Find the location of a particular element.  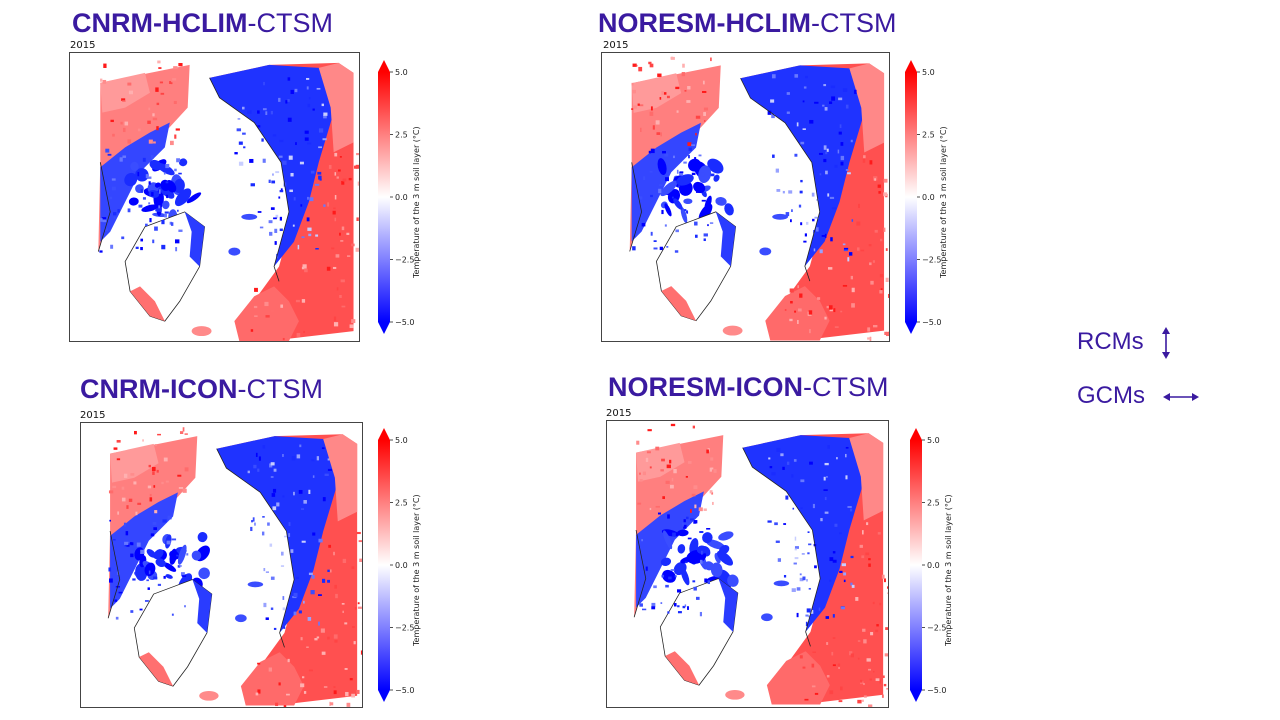

panel-title: NORESM-ICON-CTSM is located at coordinates (748, 387).